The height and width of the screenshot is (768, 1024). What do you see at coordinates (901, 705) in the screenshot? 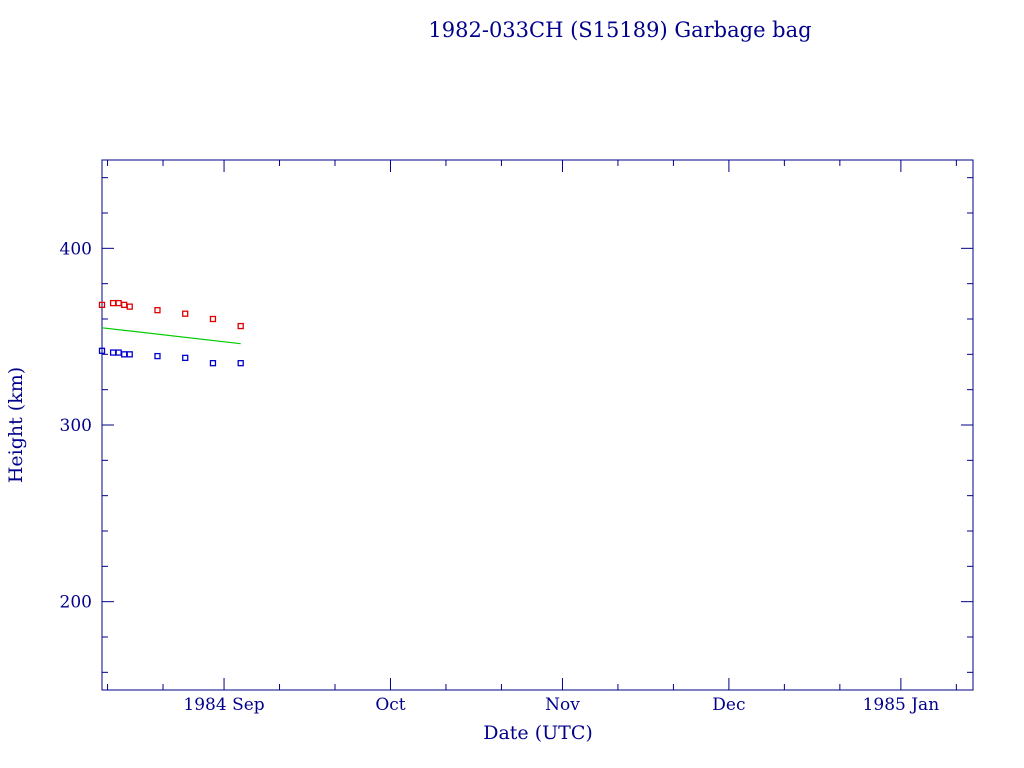
I see `x-tick-label: 1985 Jan` at bounding box center [901, 705].